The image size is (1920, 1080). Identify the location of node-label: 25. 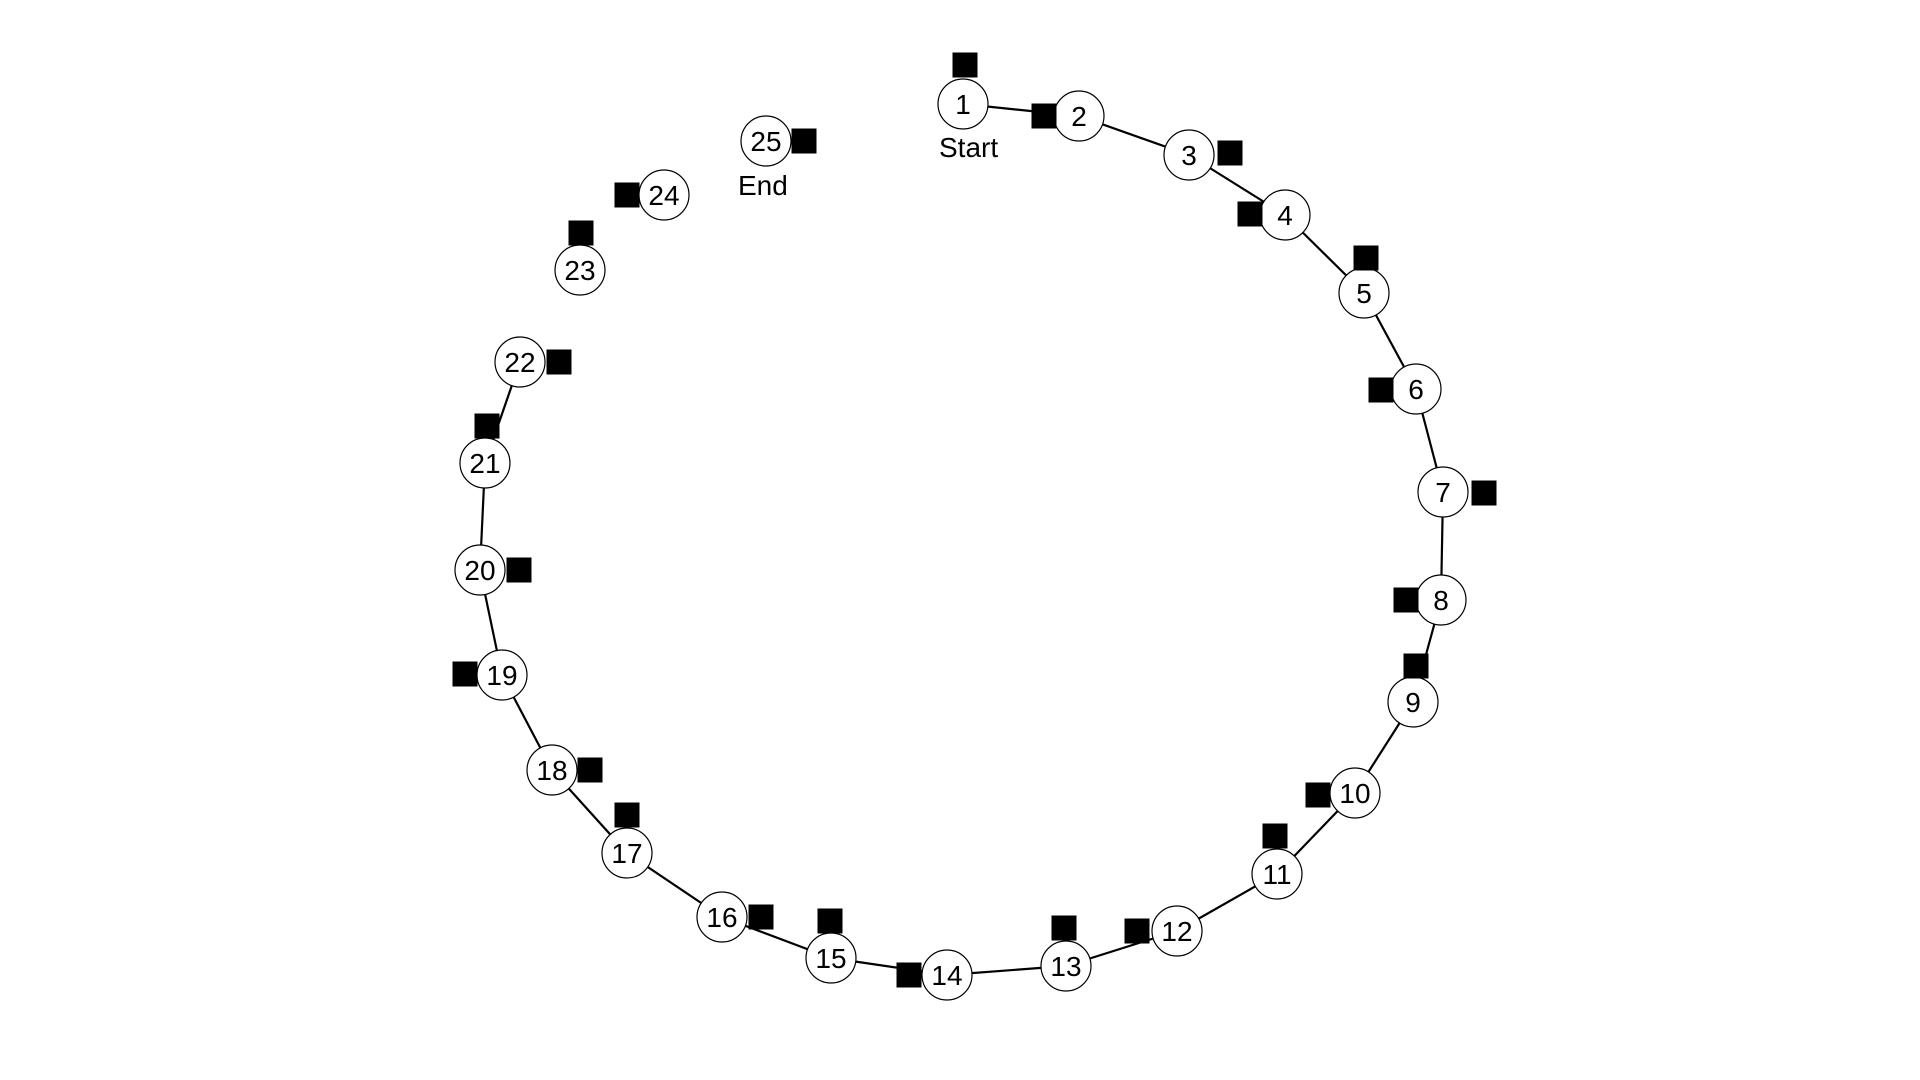
(765, 141).